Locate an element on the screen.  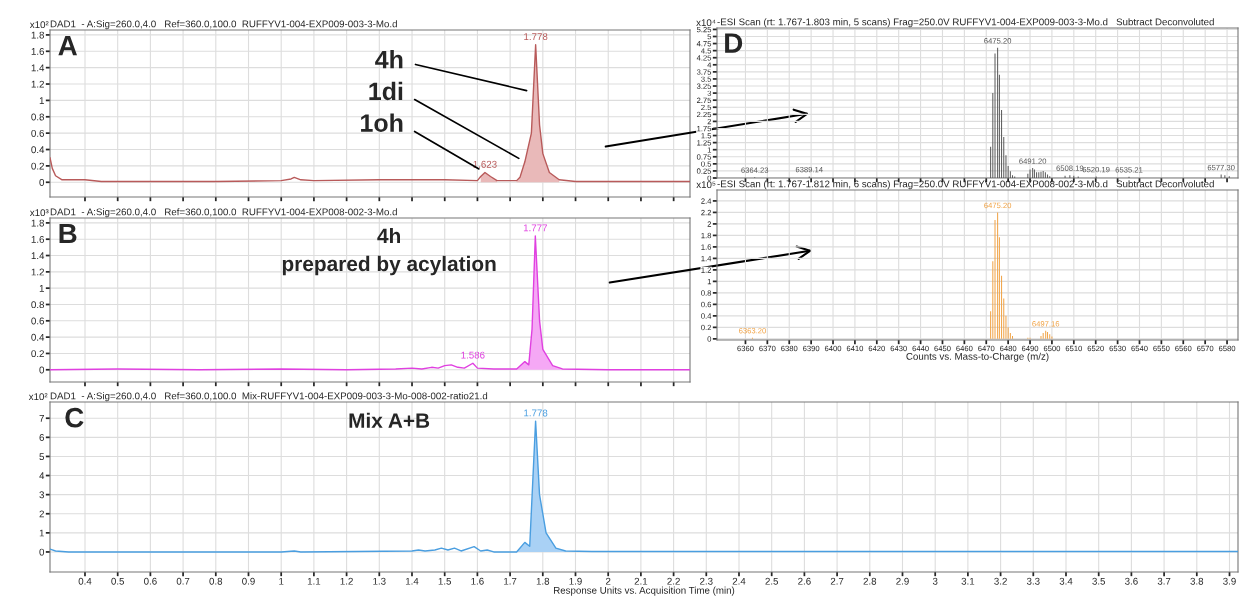
annotation: Mix A+B is located at coordinates (389, 420).